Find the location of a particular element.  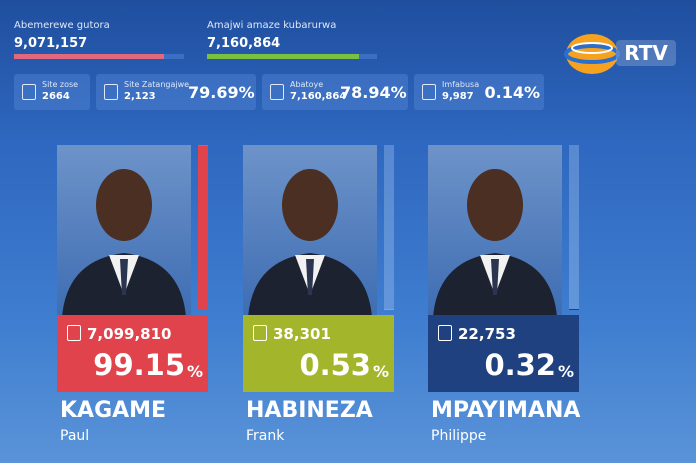

stat-label: Site zose is located at coordinates (60, 84).